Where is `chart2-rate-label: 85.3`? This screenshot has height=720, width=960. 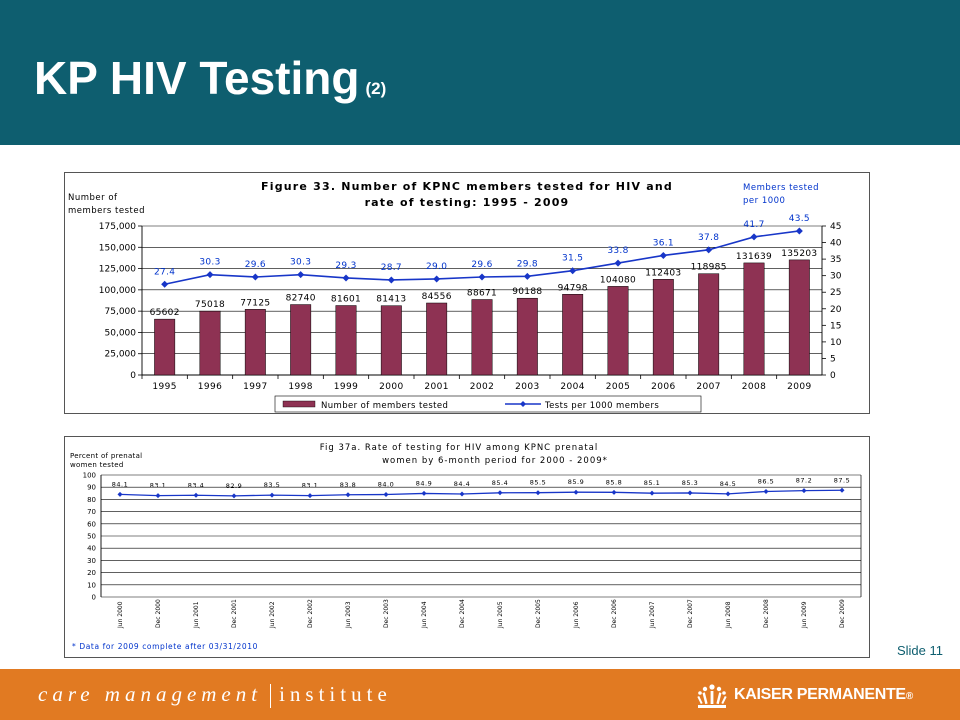
chart2-rate-label: 85.3 is located at coordinates (690, 483).